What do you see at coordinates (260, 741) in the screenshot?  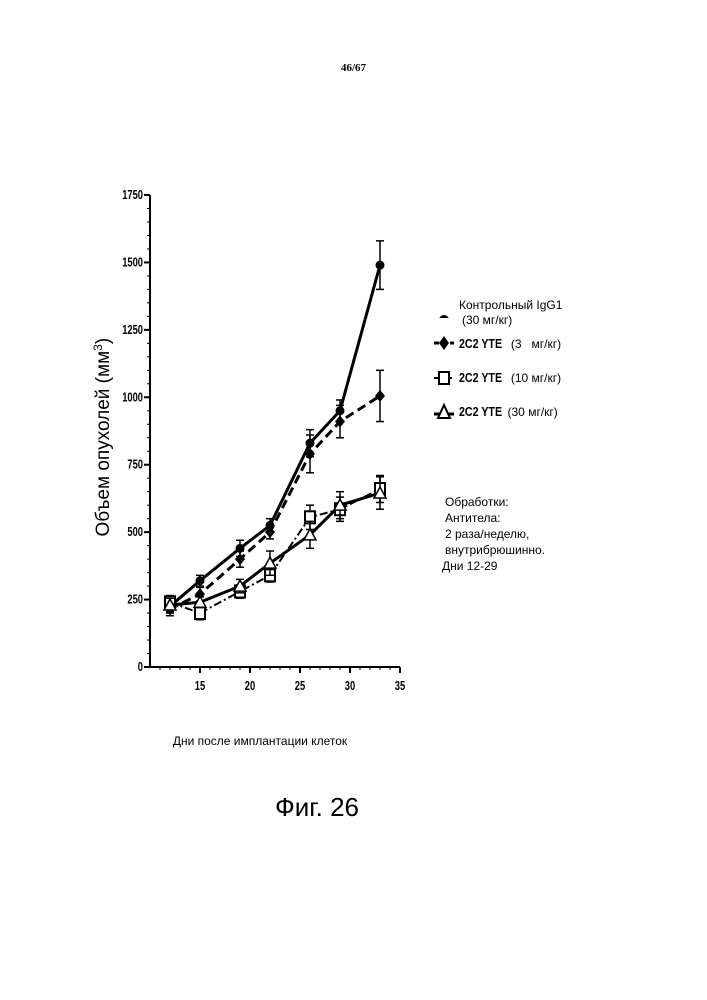 I see `x-axis-label: Дни после имплантации клеток` at bounding box center [260, 741].